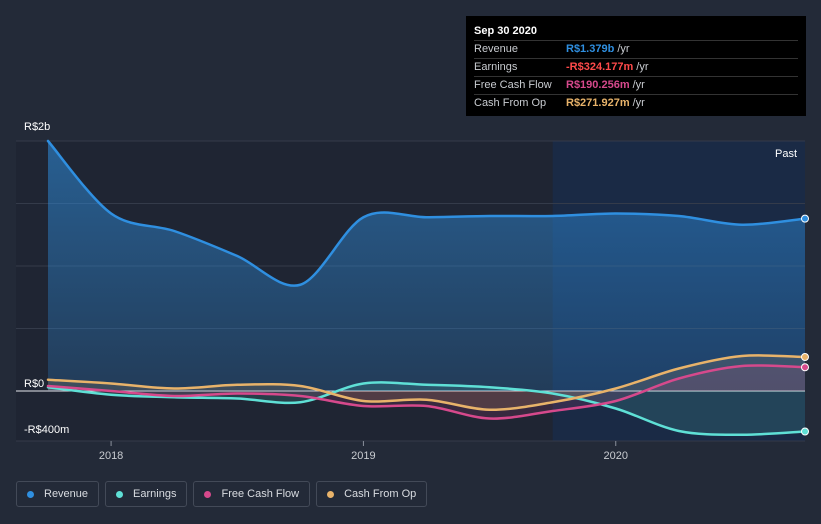 The image size is (821, 524). I want to click on legend-label: Revenue, so click(66, 494).